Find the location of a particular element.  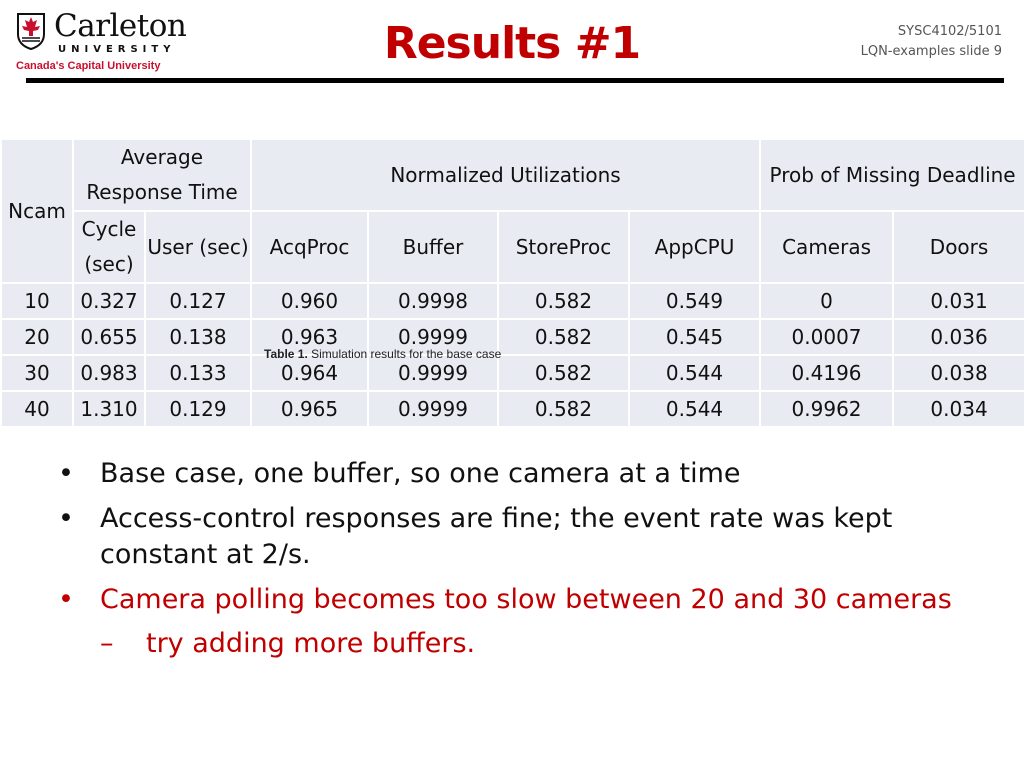

course-info: SYSC4102/5101 LQN-examples slide 9 is located at coordinates (931, 42).